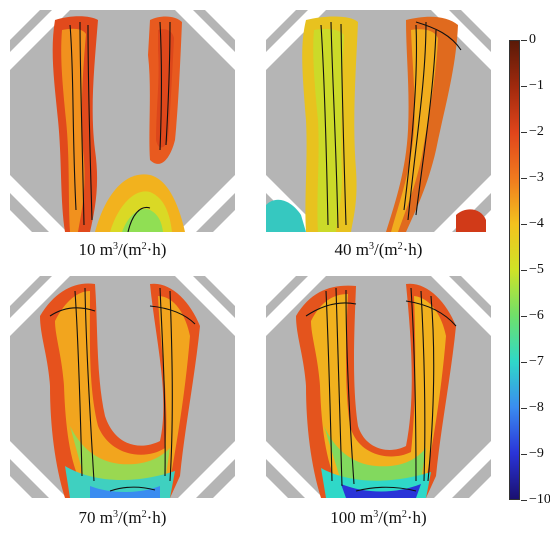 The height and width of the screenshot is (542, 550). Describe the element at coordinates (343, 517) in the screenshot. I see `caption-value: 100` at that location.